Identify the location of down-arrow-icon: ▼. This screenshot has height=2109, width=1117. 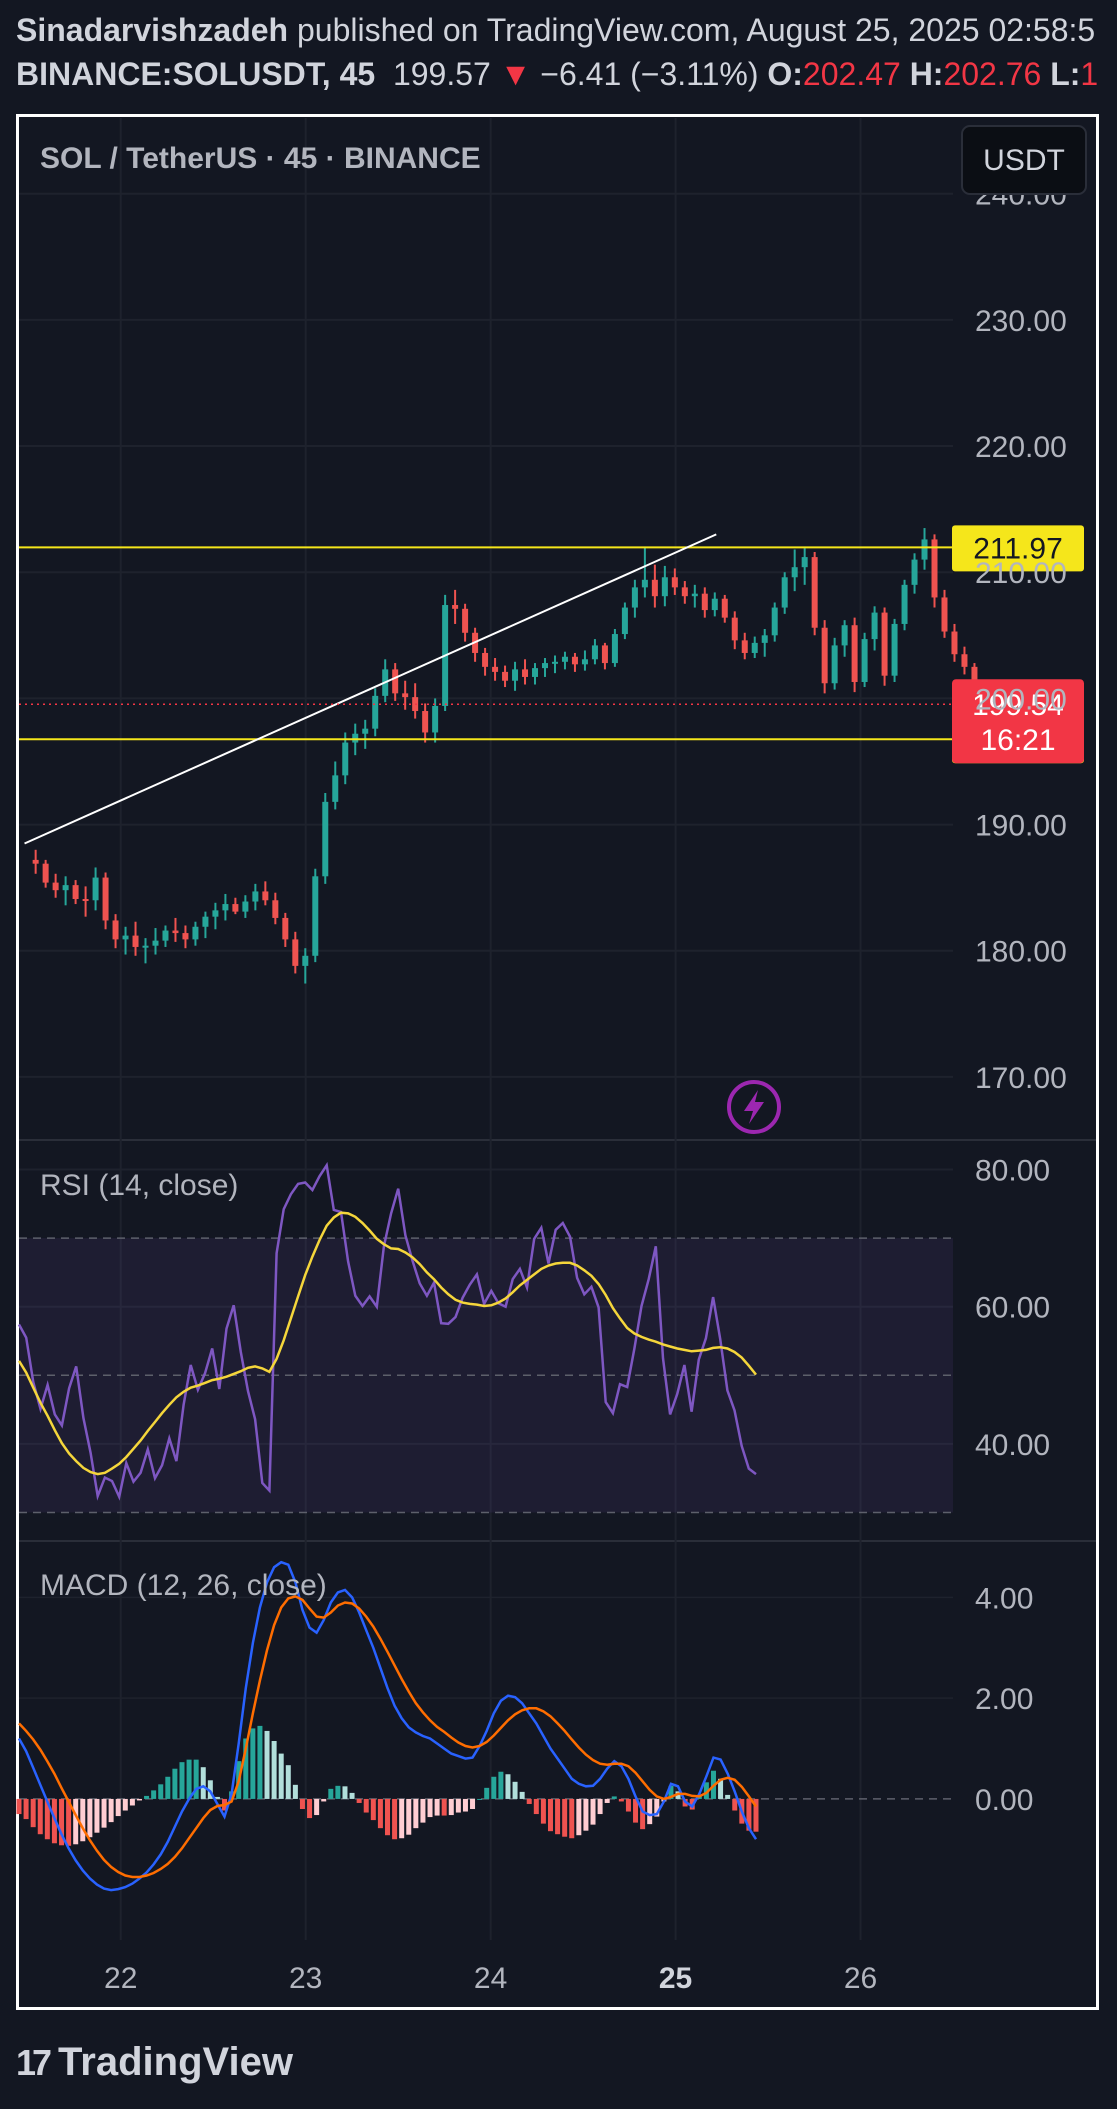
(515, 74).